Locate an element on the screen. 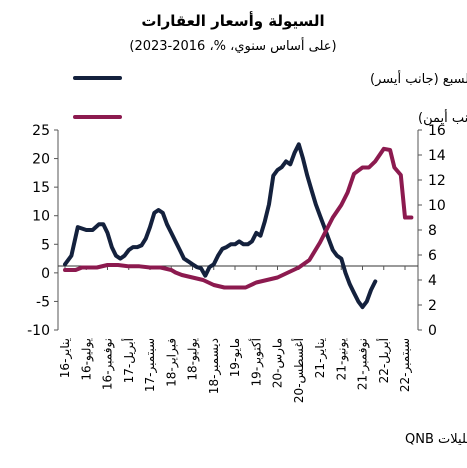  x-tick-label: يونيو-21 is located at coordinates (341, 359).